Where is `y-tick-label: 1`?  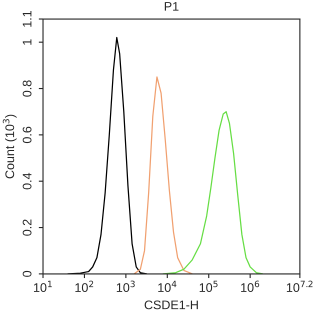
y-tick-label: 1 is located at coordinates (27, 42).